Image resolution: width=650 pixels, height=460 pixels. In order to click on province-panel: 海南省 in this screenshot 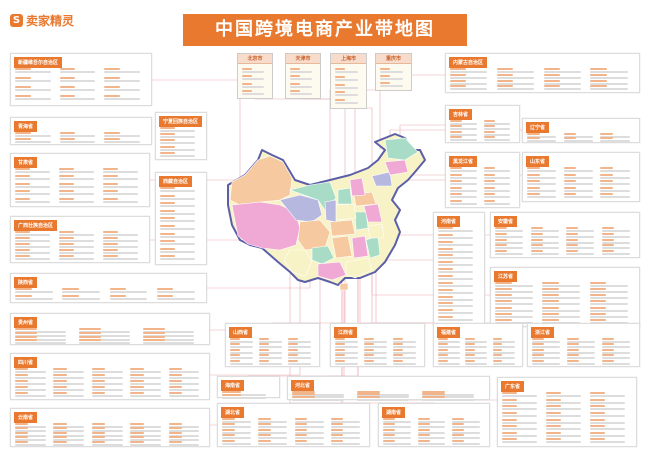, I will do `click(248, 387)`.